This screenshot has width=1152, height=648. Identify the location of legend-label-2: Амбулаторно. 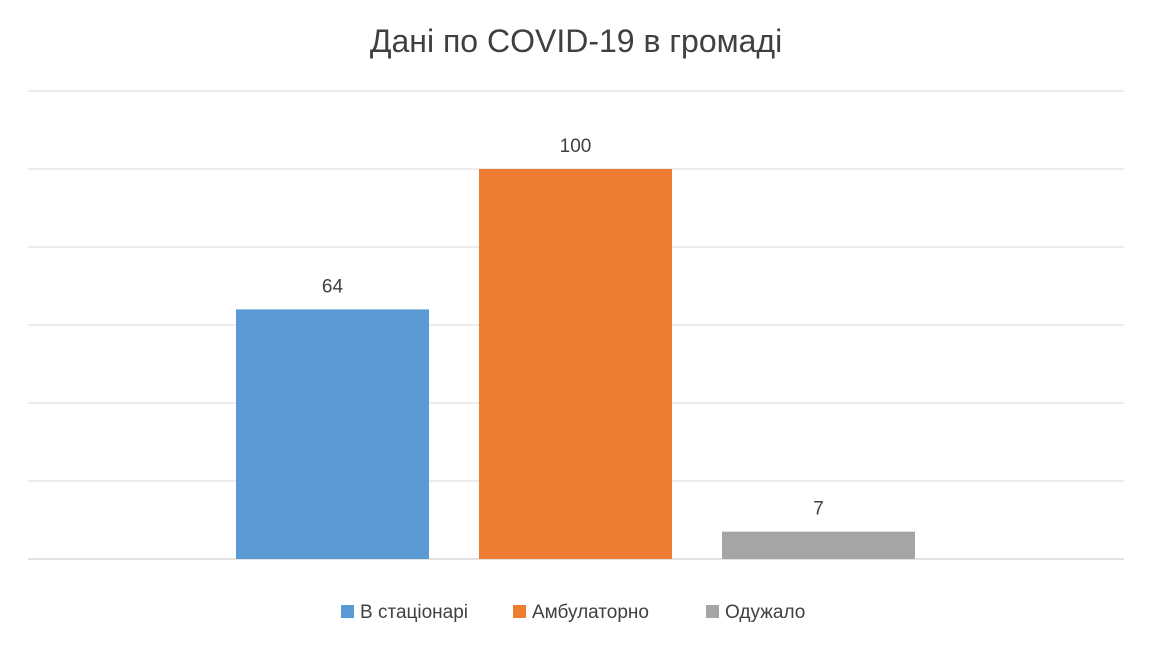
(590, 612).